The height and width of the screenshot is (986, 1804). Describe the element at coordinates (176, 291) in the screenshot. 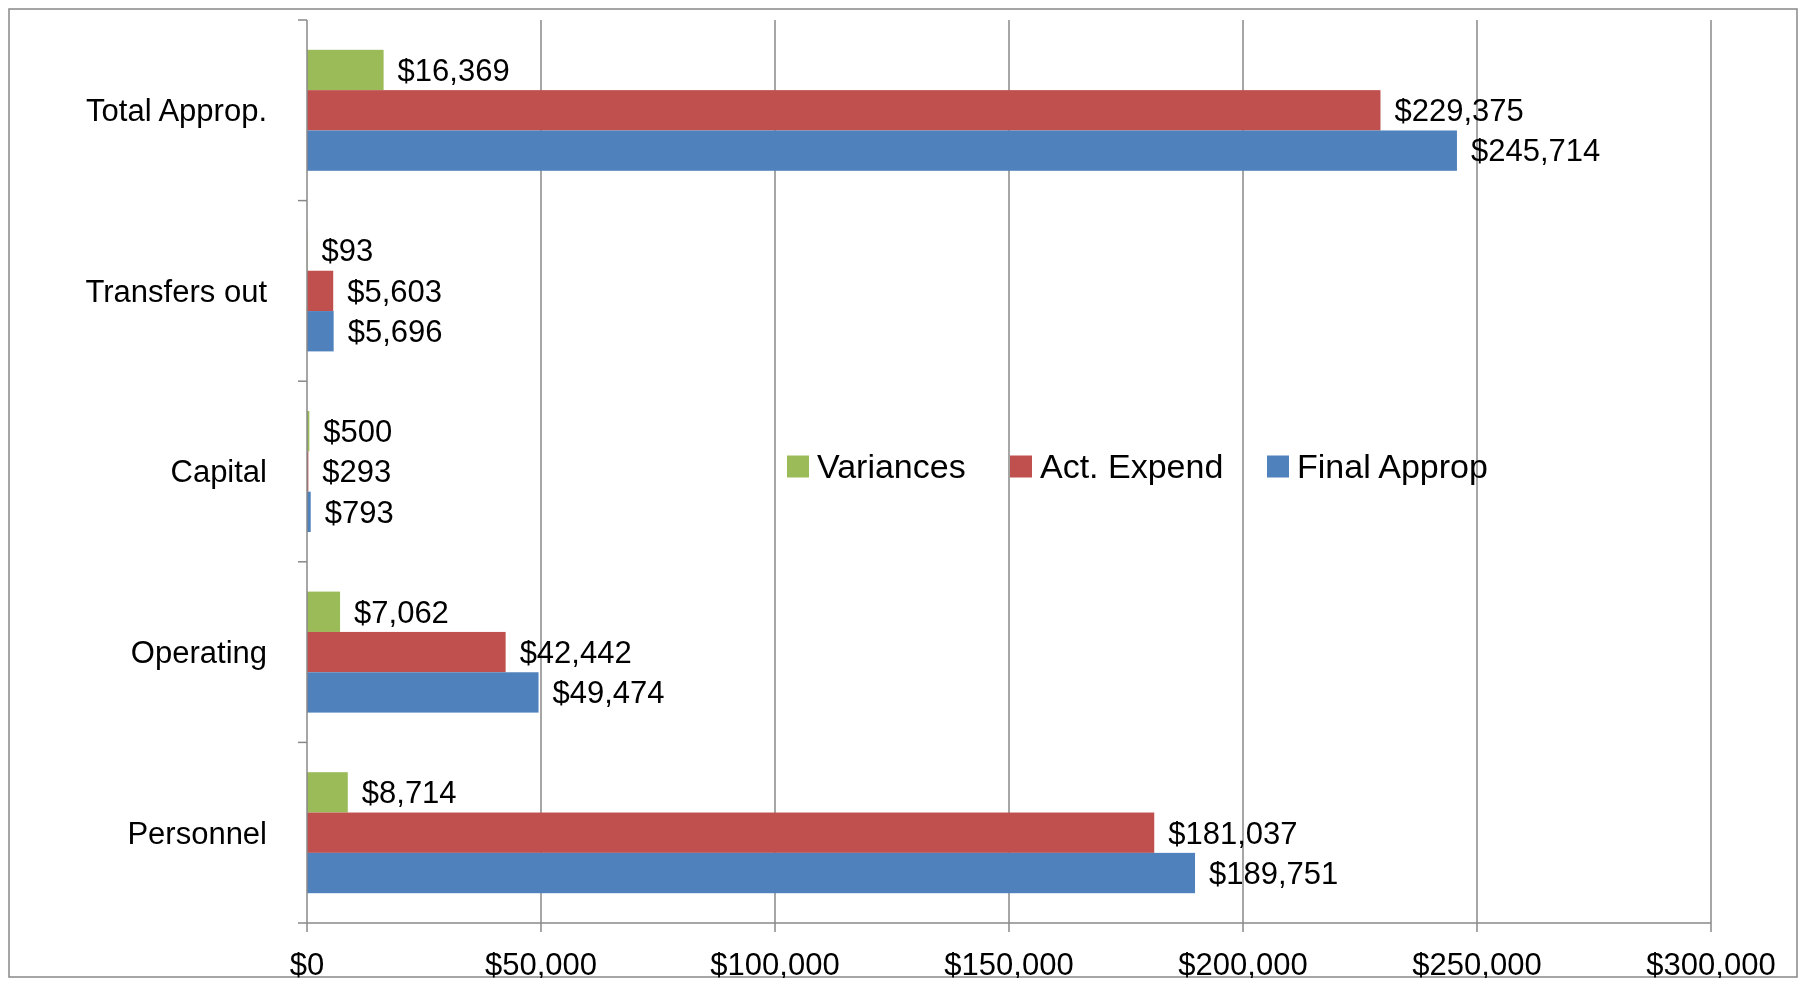

I see `y-tick-label: Transfers out` at that location.